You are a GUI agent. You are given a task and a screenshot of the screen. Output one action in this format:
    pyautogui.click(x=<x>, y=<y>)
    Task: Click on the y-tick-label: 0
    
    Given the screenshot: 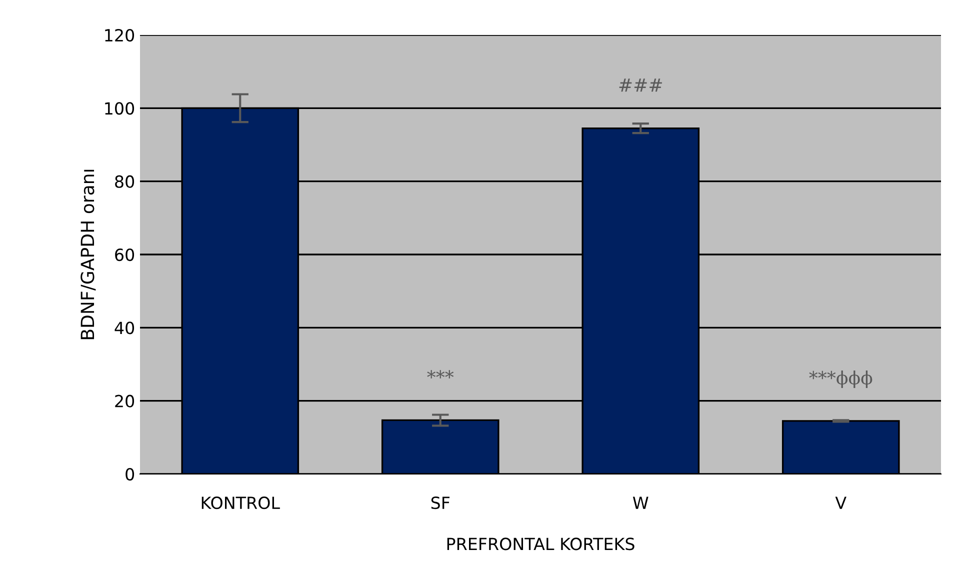 What is the action you would take?
    pyautogui.click(x=130, y=474)
    